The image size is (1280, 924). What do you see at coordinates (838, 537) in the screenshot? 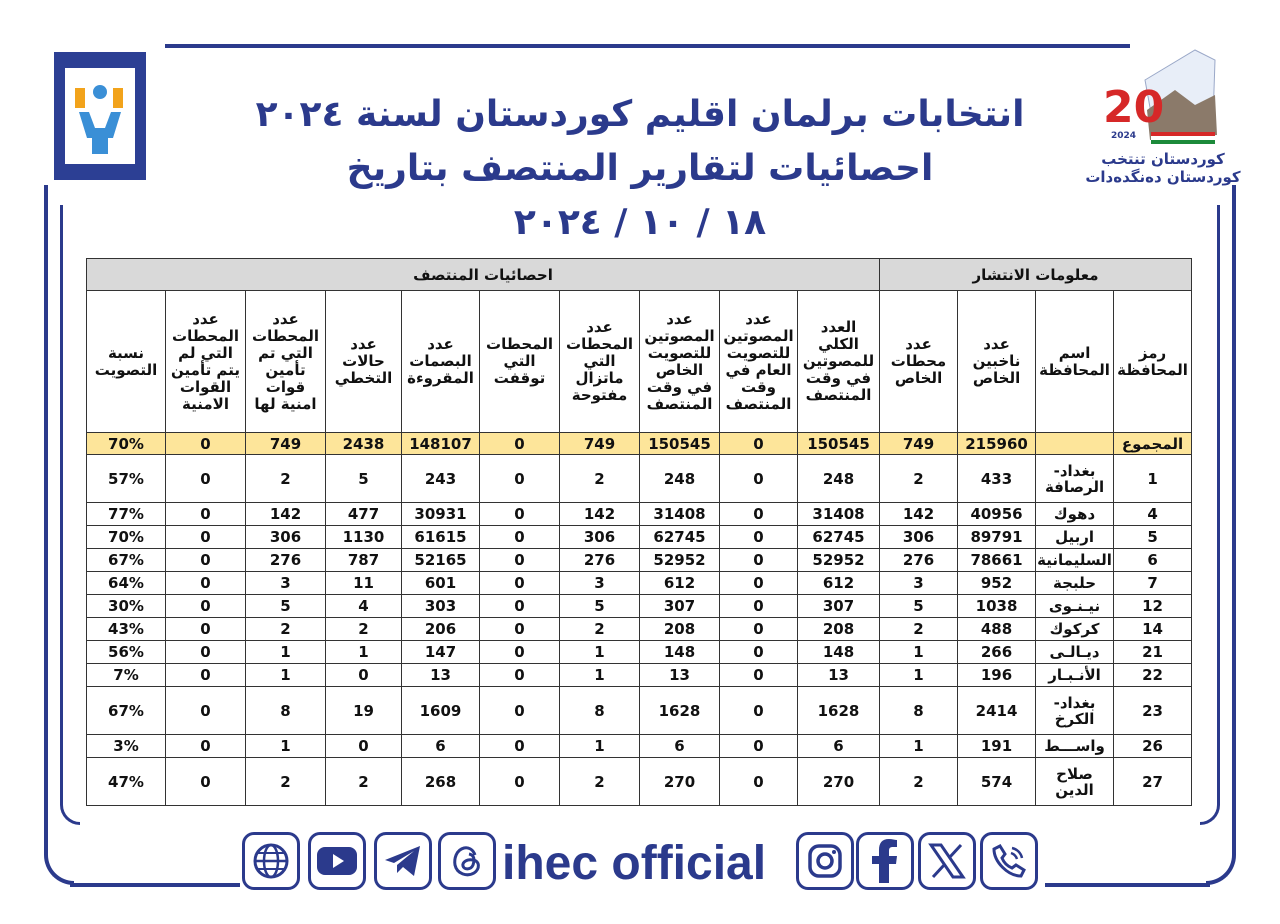
I see `table-cell: 62745` at bounding box center [838, 537].